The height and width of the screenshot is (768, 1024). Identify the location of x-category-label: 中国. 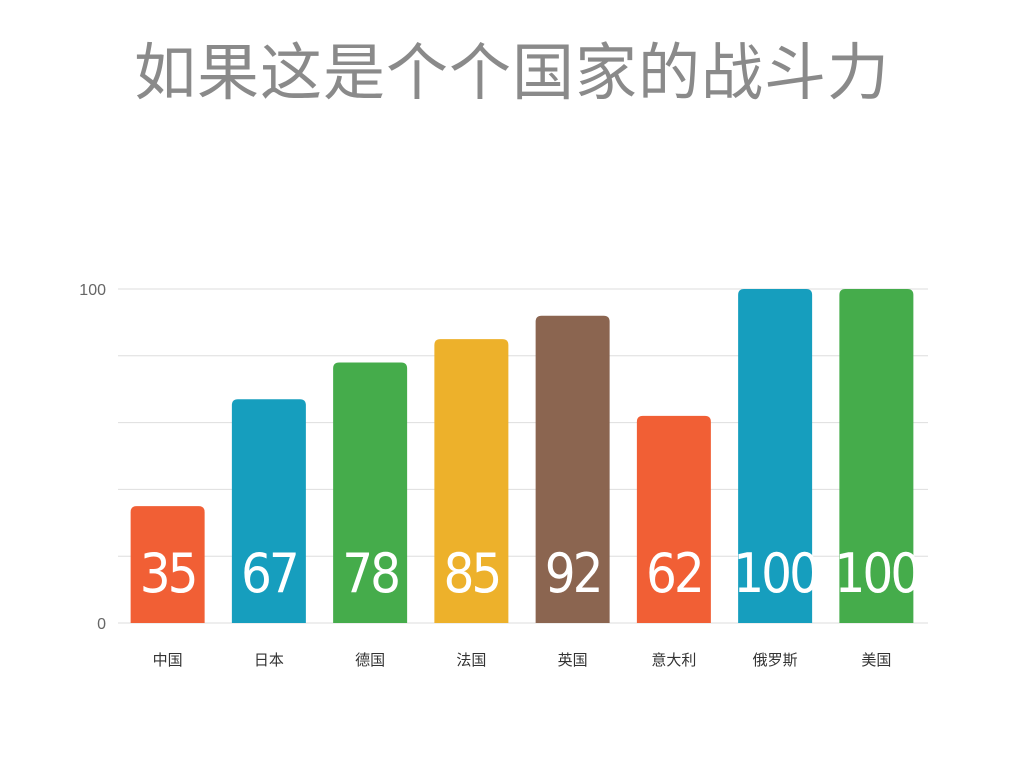
(168, 660).